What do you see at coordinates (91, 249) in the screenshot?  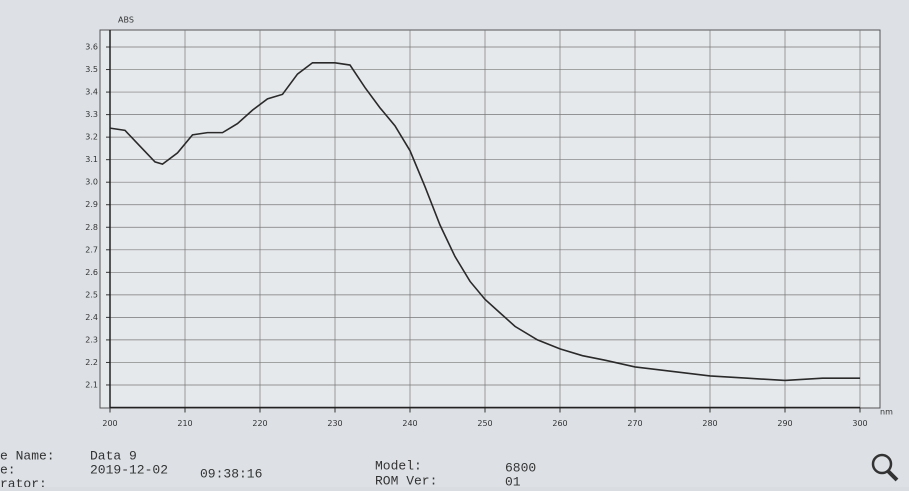 I see `y-tick-label: 2.7` at bounding box center [91, 249].